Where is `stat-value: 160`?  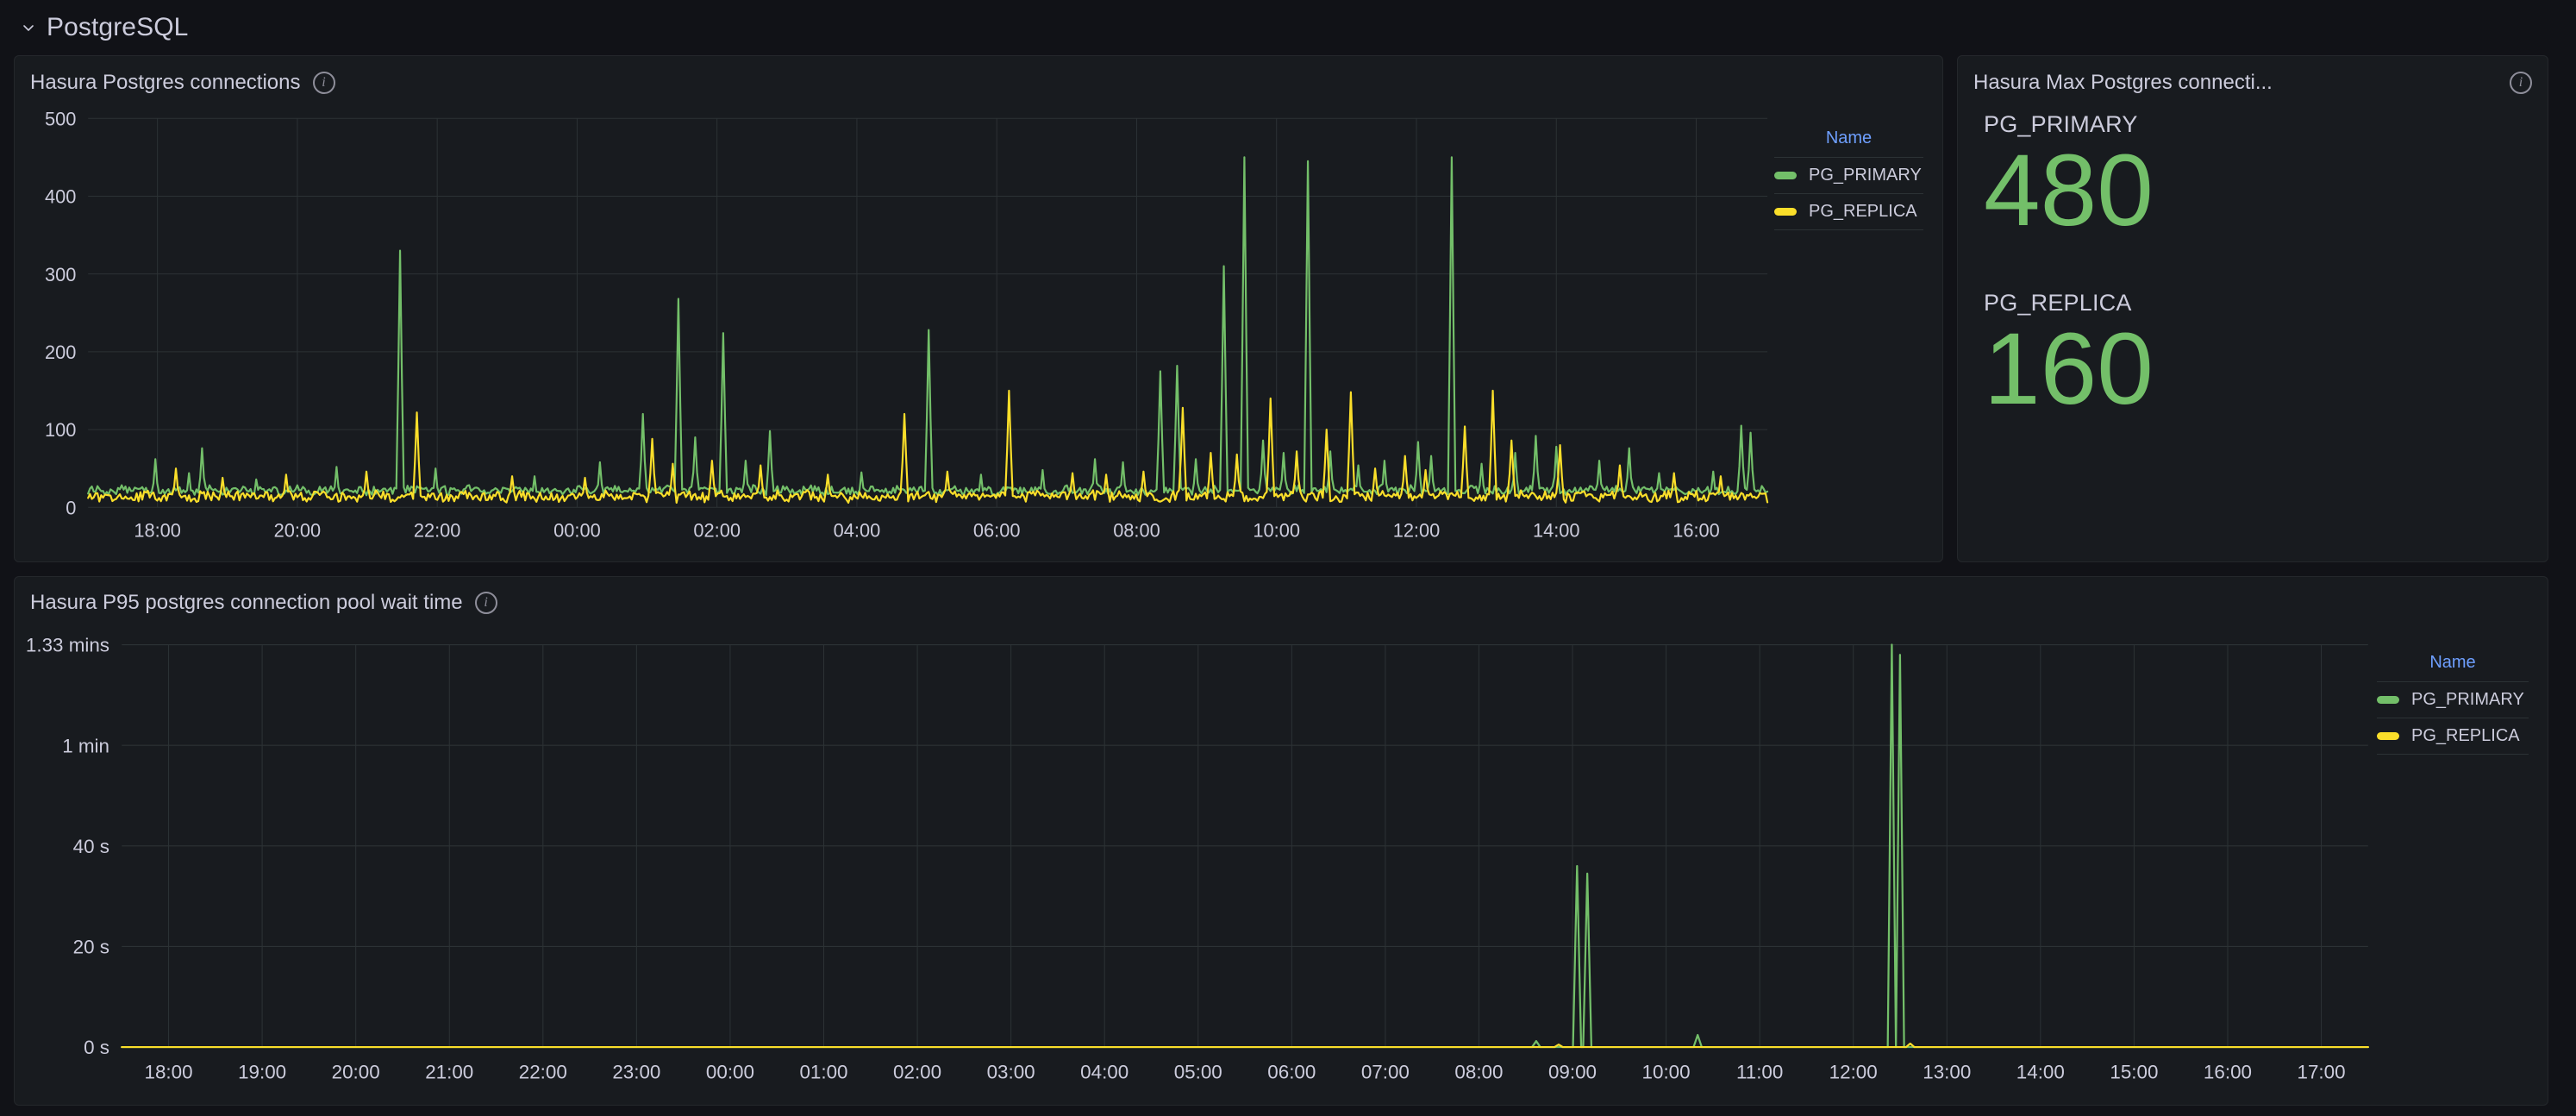 stat-value: 160 is located at coordinates (2069, 368).